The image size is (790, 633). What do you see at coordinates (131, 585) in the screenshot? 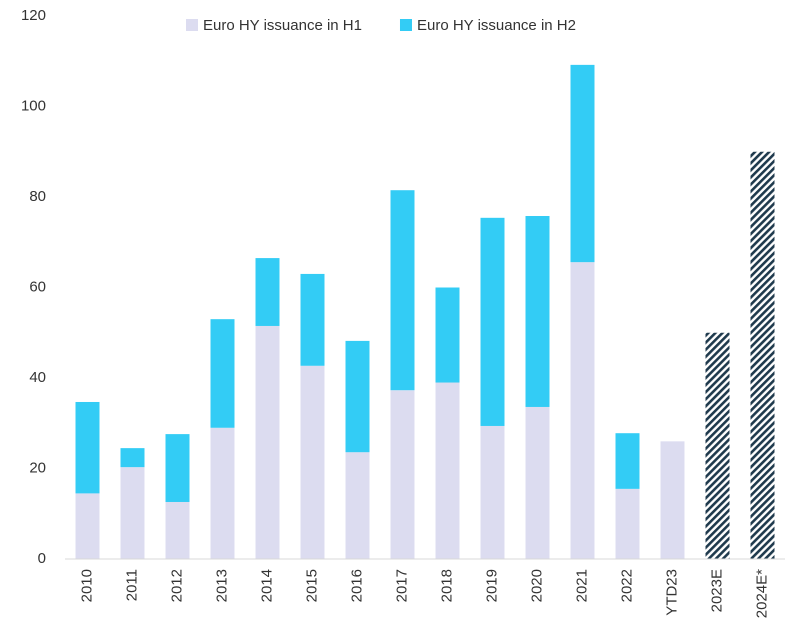
I see `x-tick-label: 2011` at bounding box center [131, 585].